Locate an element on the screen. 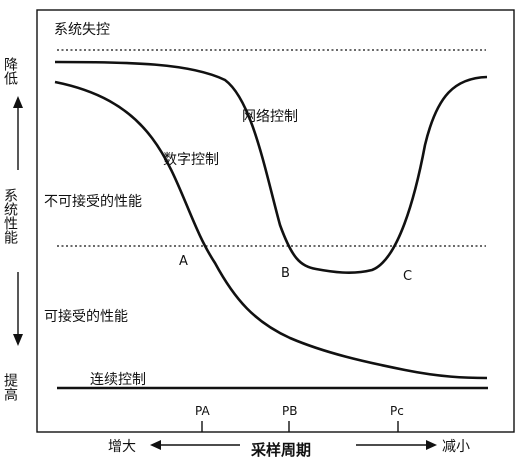 The height and width of the screenshot is (467, 522). down-arrow-icon is located at coordinates (18, 340).